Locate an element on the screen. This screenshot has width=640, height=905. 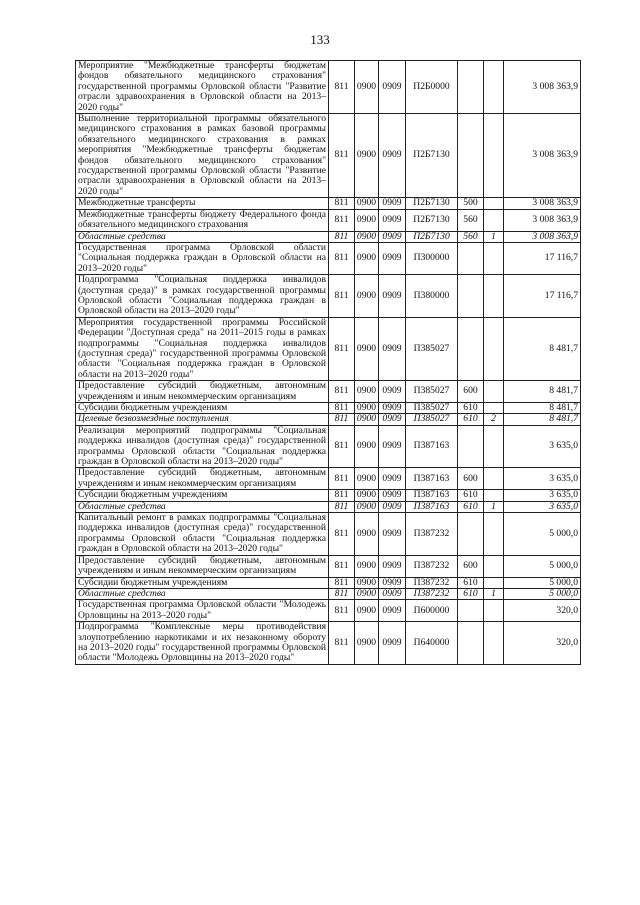
amount: 320,0 is located at coordinates (542, 643).